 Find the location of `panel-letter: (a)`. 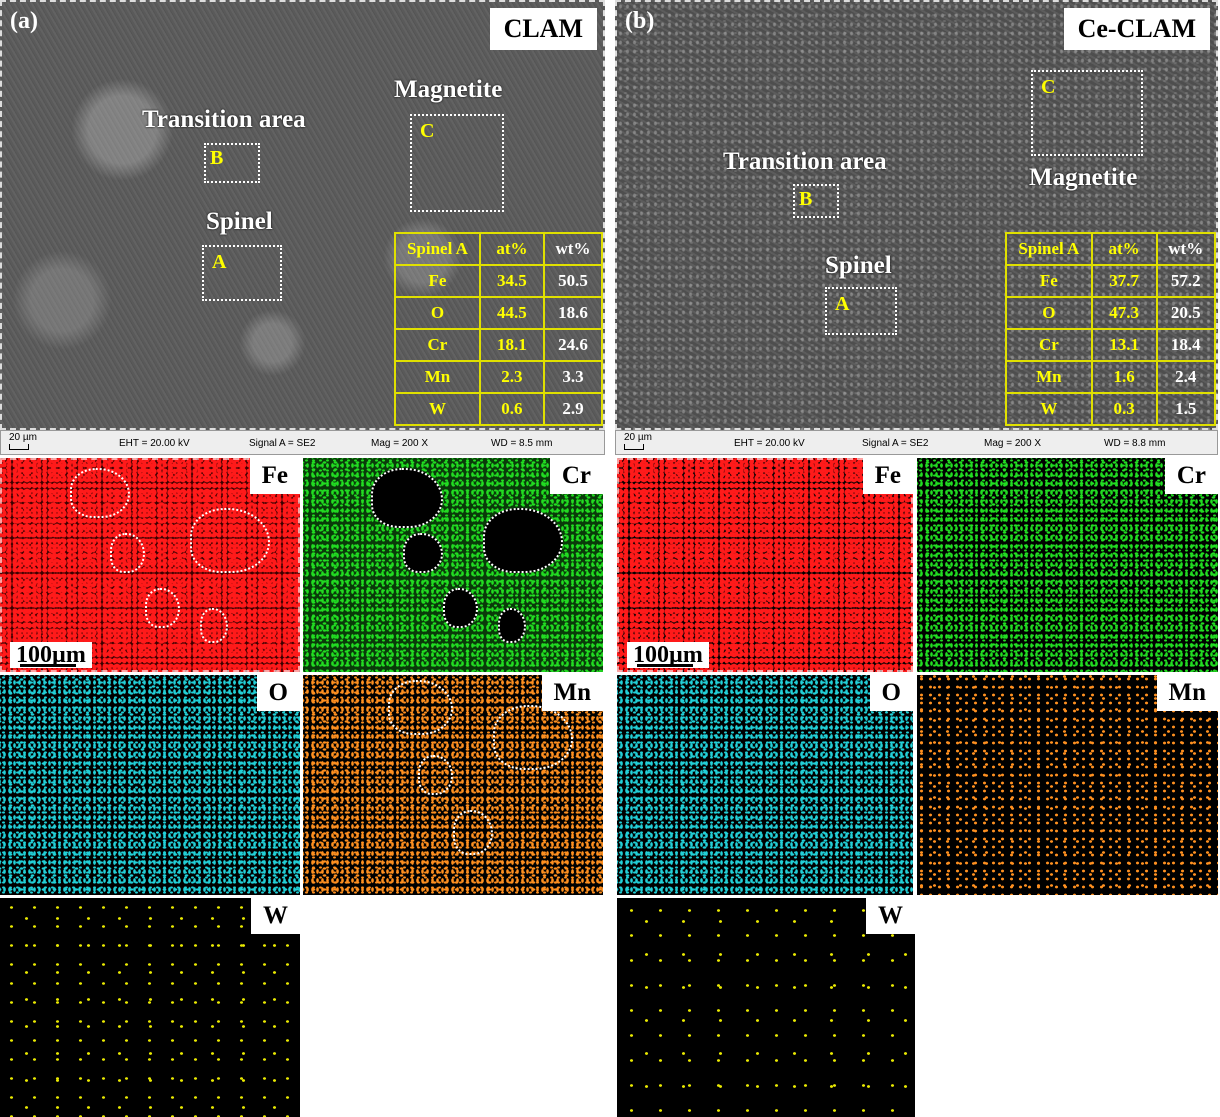

panel-letter: (a) is located at coordinates (24, 21).